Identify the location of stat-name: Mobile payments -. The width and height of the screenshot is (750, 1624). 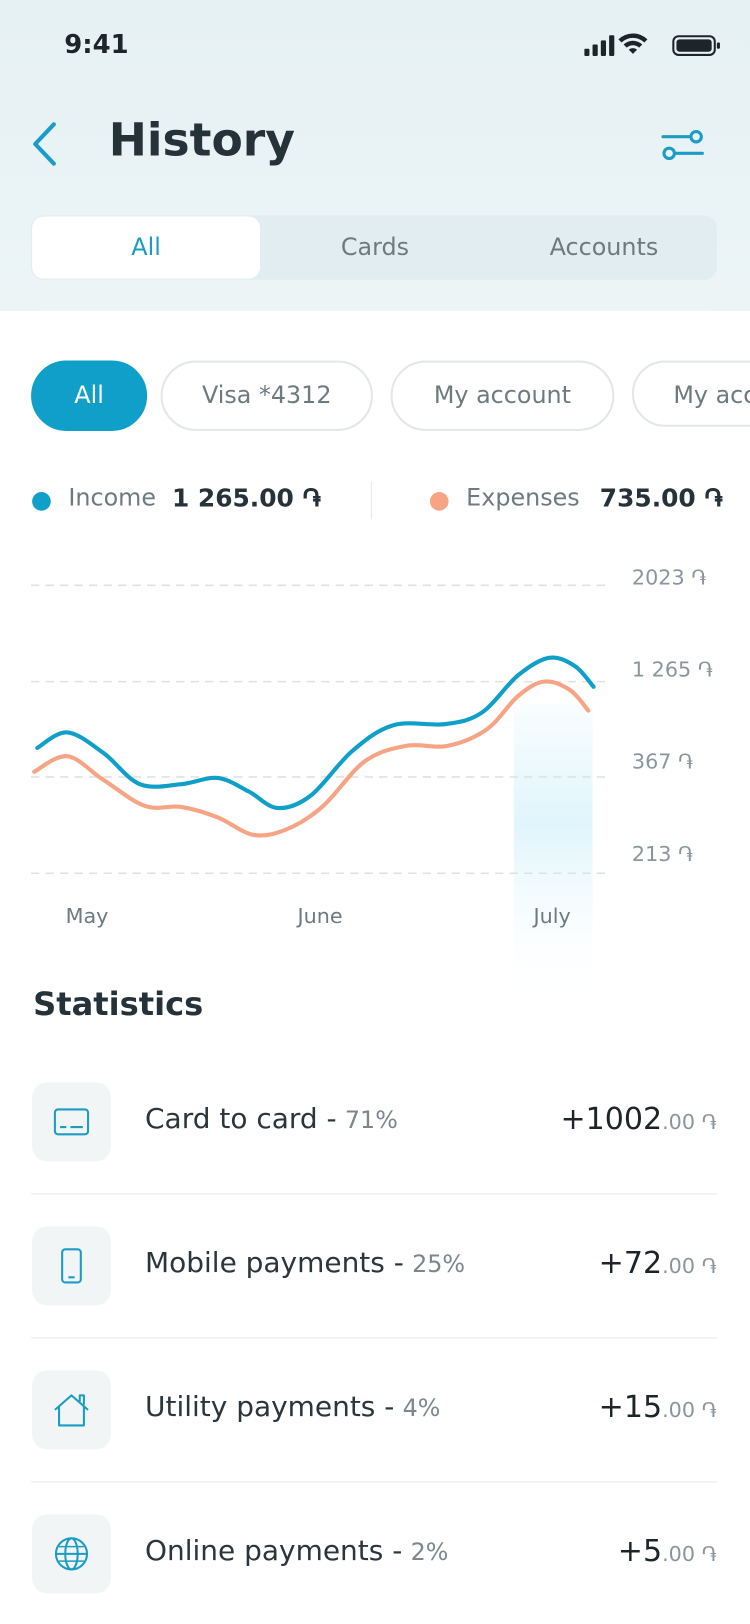
(274, 1263).